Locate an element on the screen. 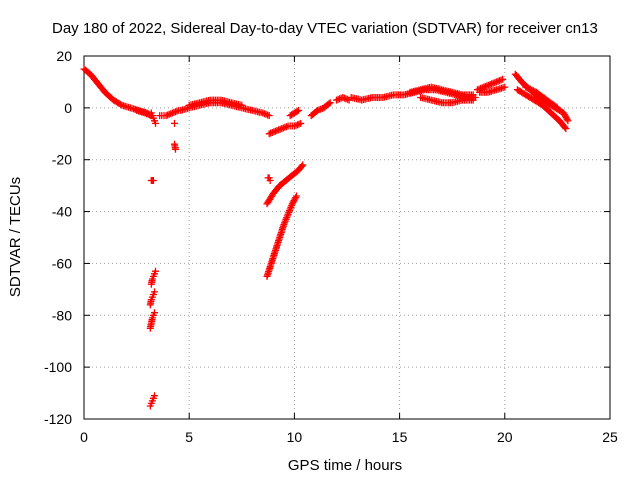 The height and width of the screenshot is (480, 640). y-axis-label: SDTVAR / TECUs is located at coordinates (15, 237).